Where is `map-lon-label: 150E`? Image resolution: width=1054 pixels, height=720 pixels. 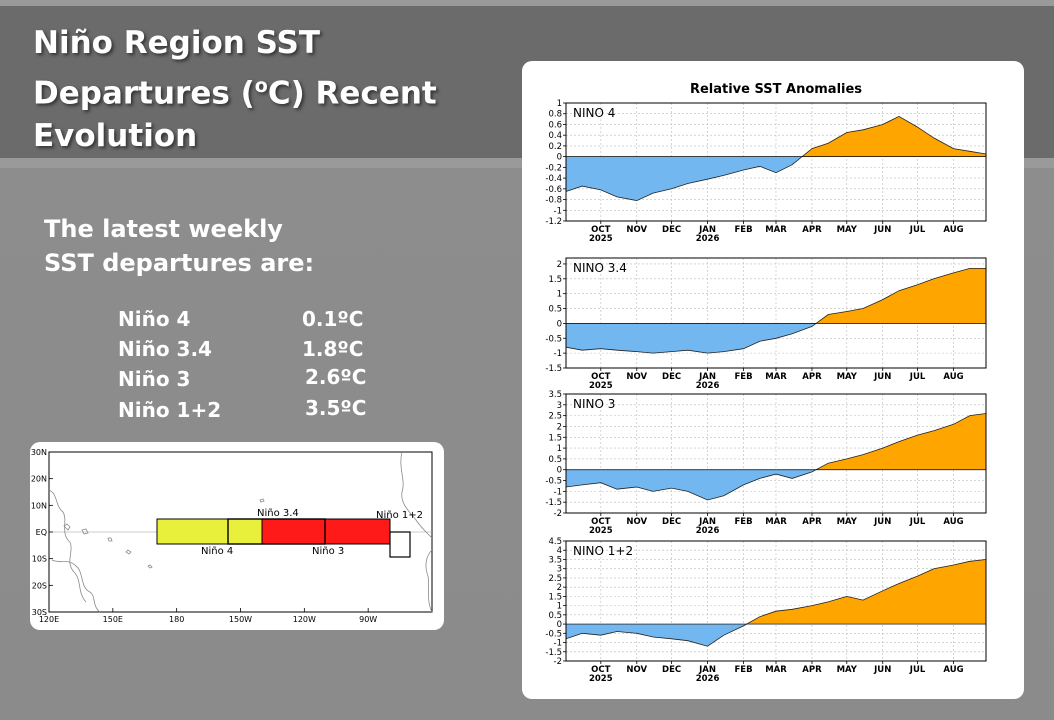
map-lon-label: 150E is located at coordinates (113, 619).